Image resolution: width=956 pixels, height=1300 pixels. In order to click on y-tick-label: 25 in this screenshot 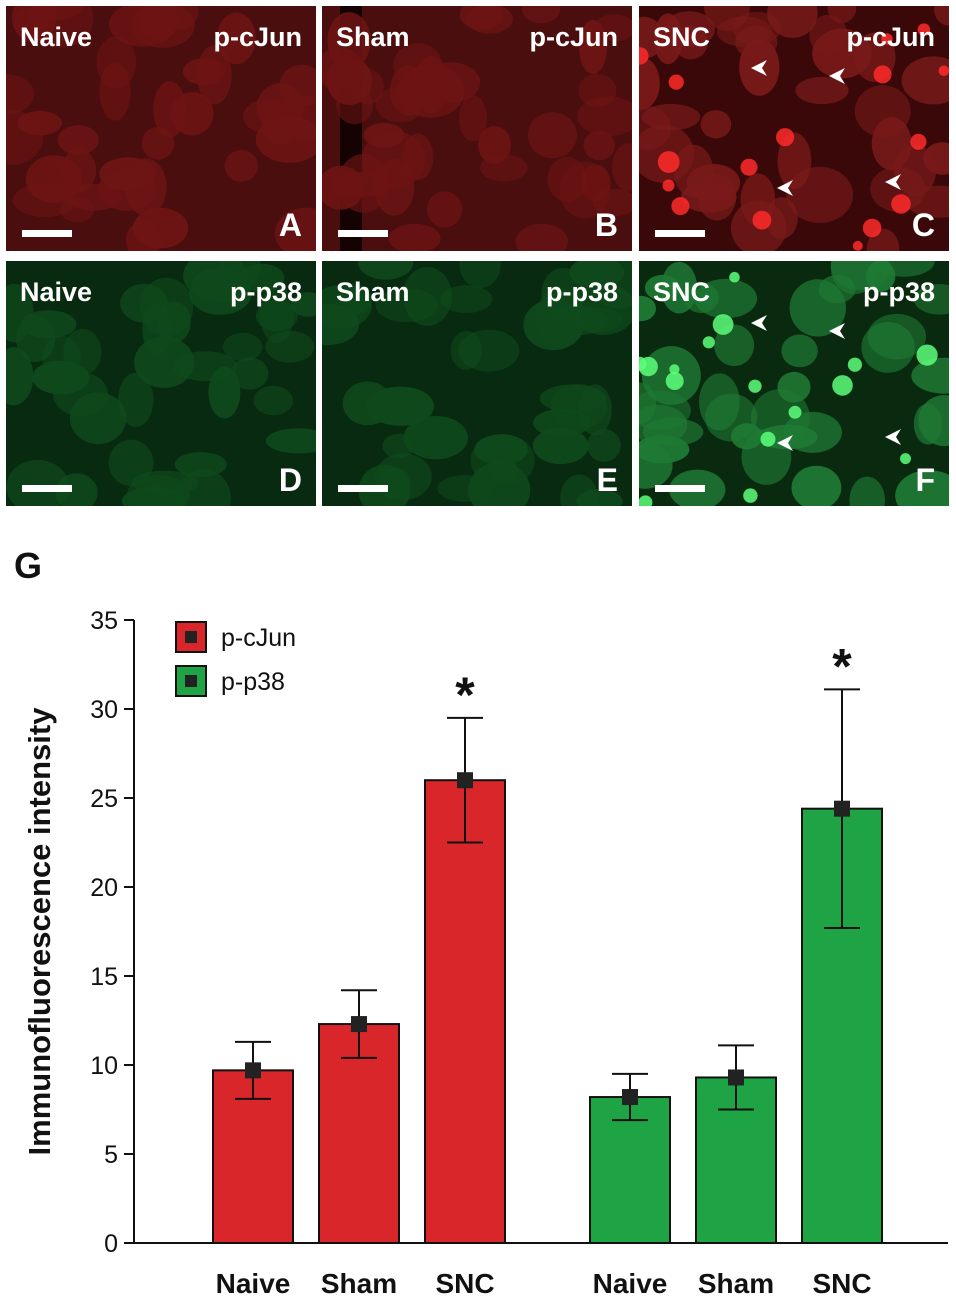, I will do `click(104, 799)`.